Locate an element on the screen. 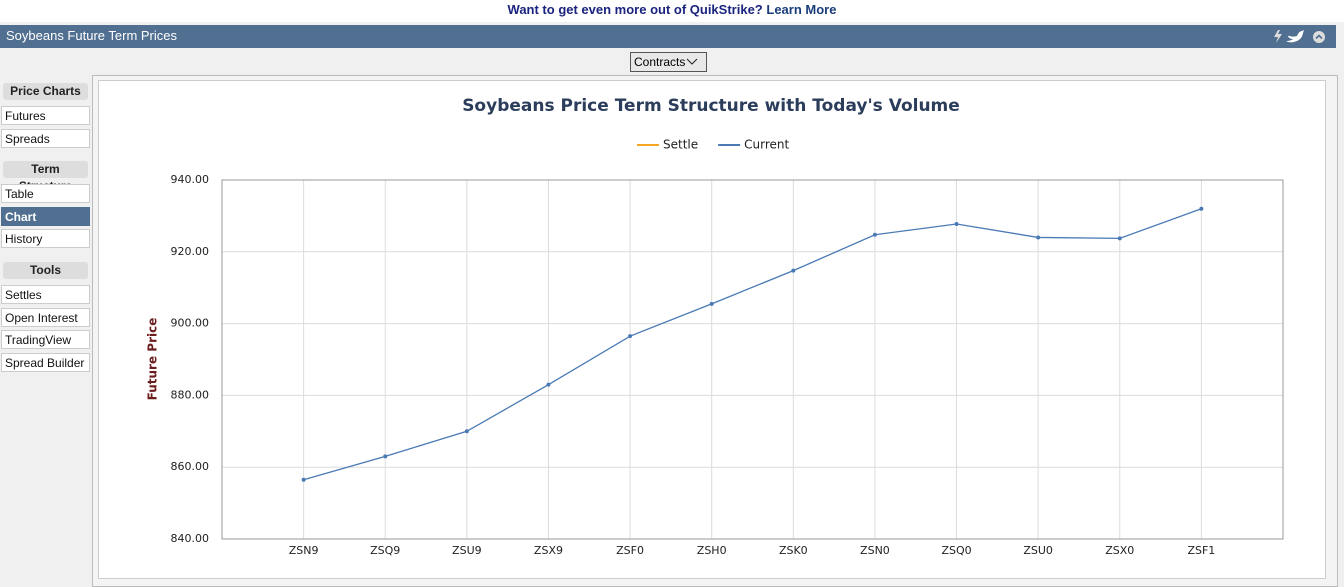 The image size is (1344, 587). x-tick-label: ZSQ9 is located at coordinates (385, 550).